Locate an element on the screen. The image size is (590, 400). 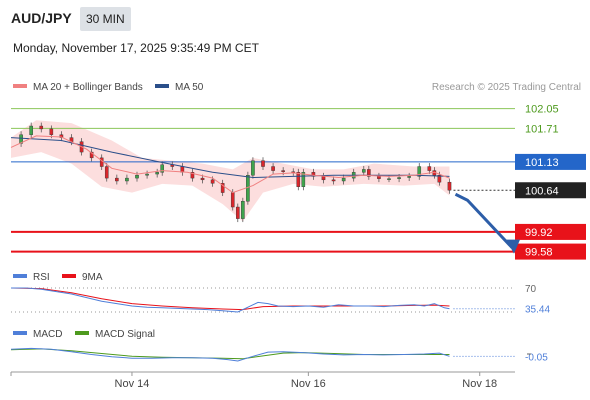
x-axis-tick-label: Nov 16 is located at coordinates (308, 384).